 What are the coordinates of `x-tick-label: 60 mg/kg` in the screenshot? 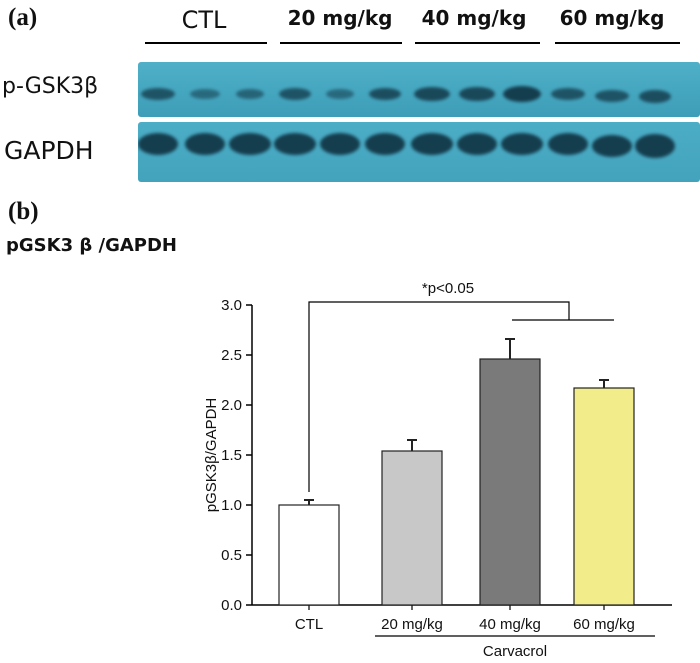 It's located at (604, 624).